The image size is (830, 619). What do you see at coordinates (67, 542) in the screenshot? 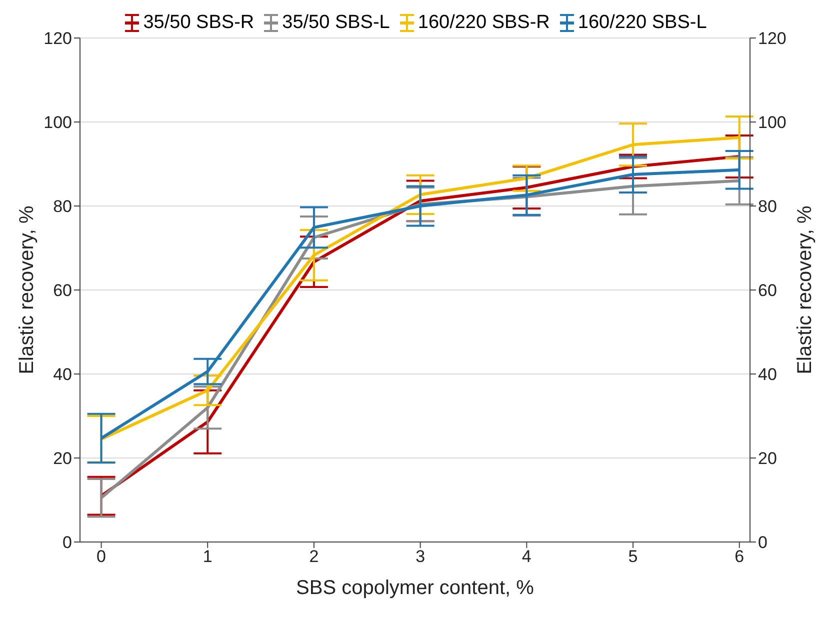
I see `y-tick-label: 0` at bounding box center [67, 542].